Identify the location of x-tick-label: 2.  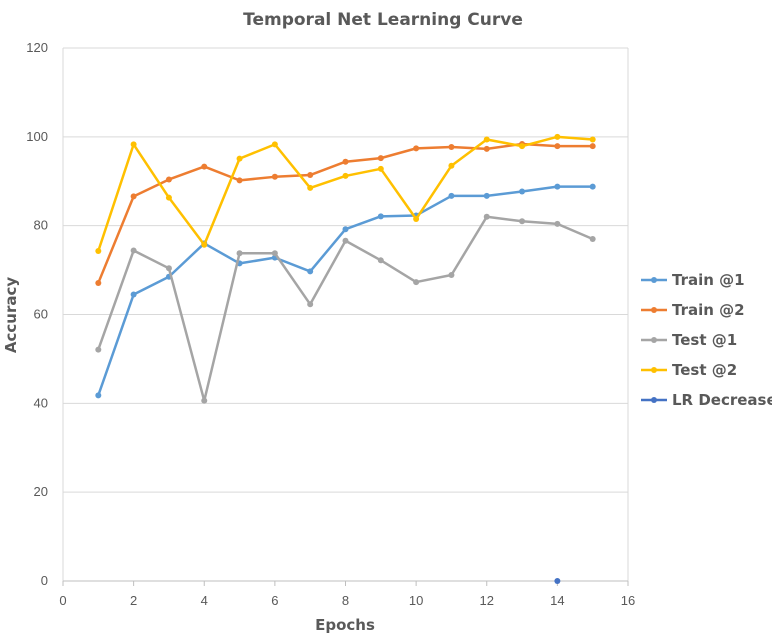
(133, 600).